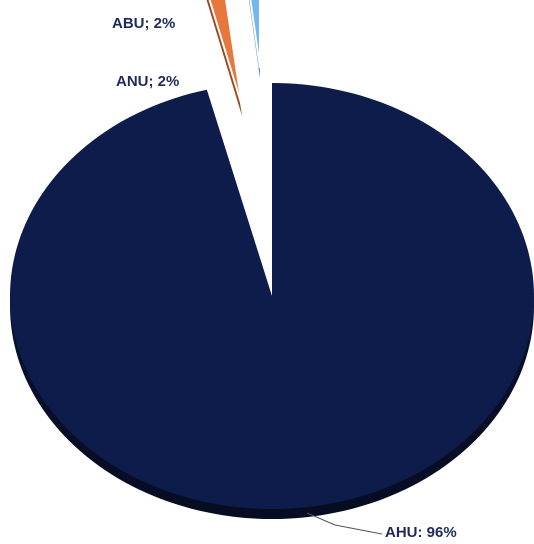  Describe the element at coordinates (255, 34) in the screenshot. I see `pie-slice-abu` at that location.